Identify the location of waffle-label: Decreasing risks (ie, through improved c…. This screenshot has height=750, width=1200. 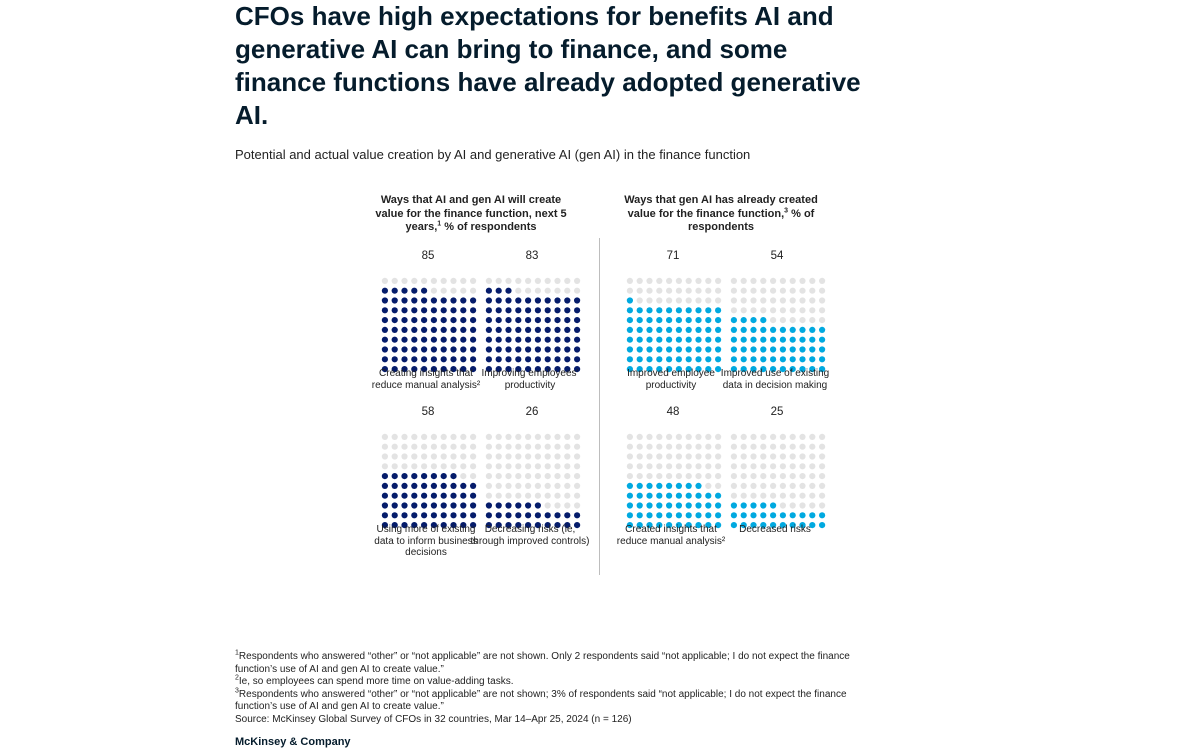
(530, 535).